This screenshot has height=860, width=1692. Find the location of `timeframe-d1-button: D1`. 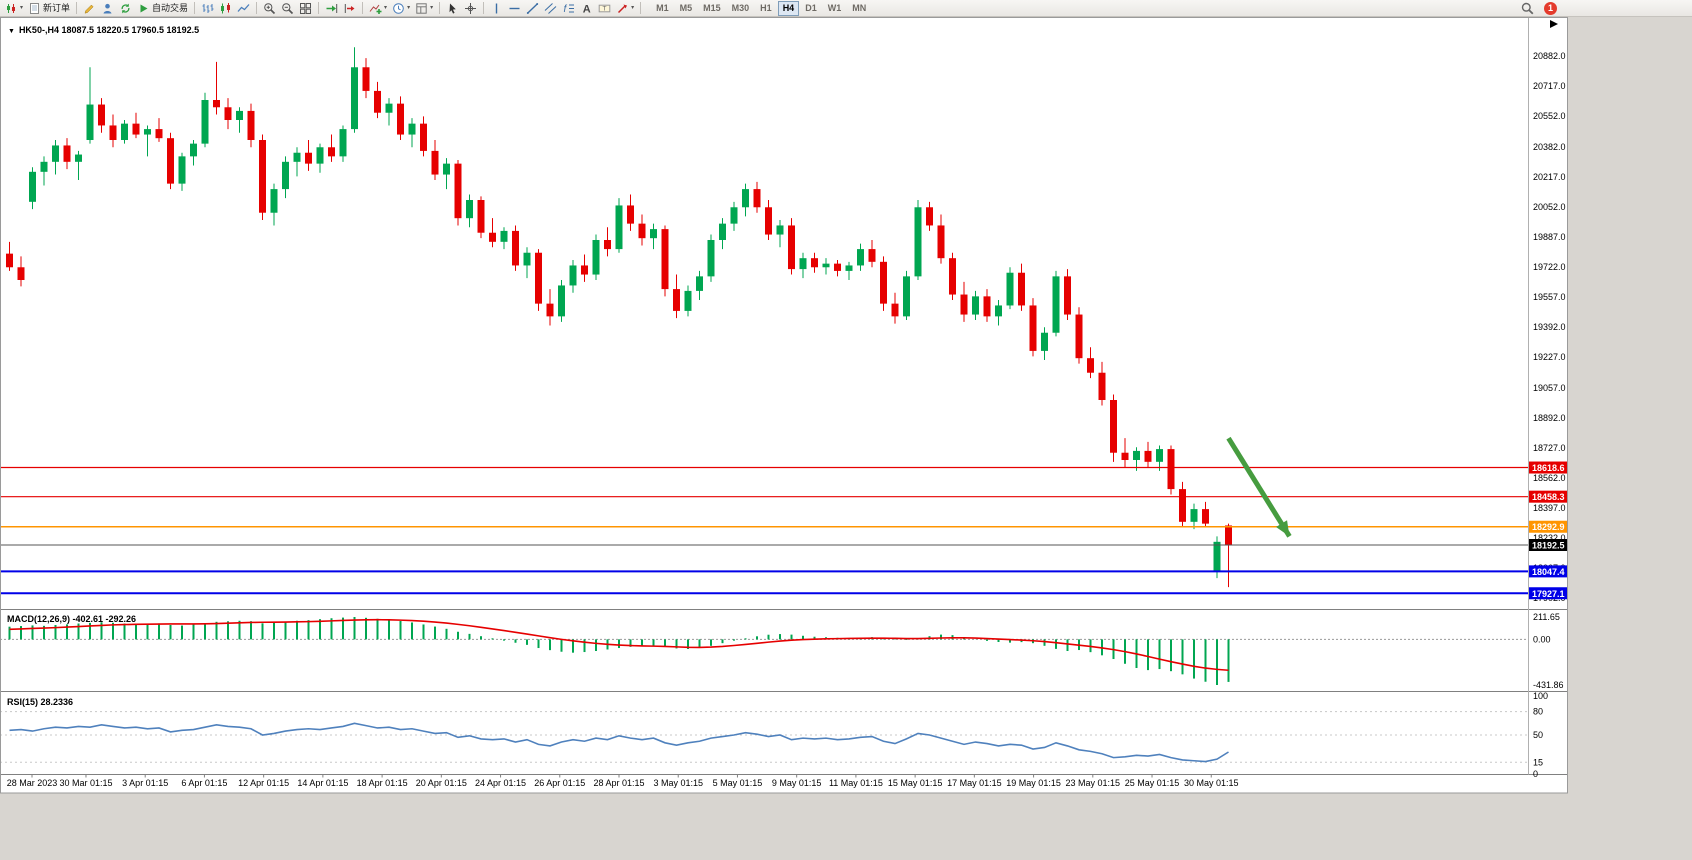

timeframe-d1-button: D1 is located at coordinates (811, 7).